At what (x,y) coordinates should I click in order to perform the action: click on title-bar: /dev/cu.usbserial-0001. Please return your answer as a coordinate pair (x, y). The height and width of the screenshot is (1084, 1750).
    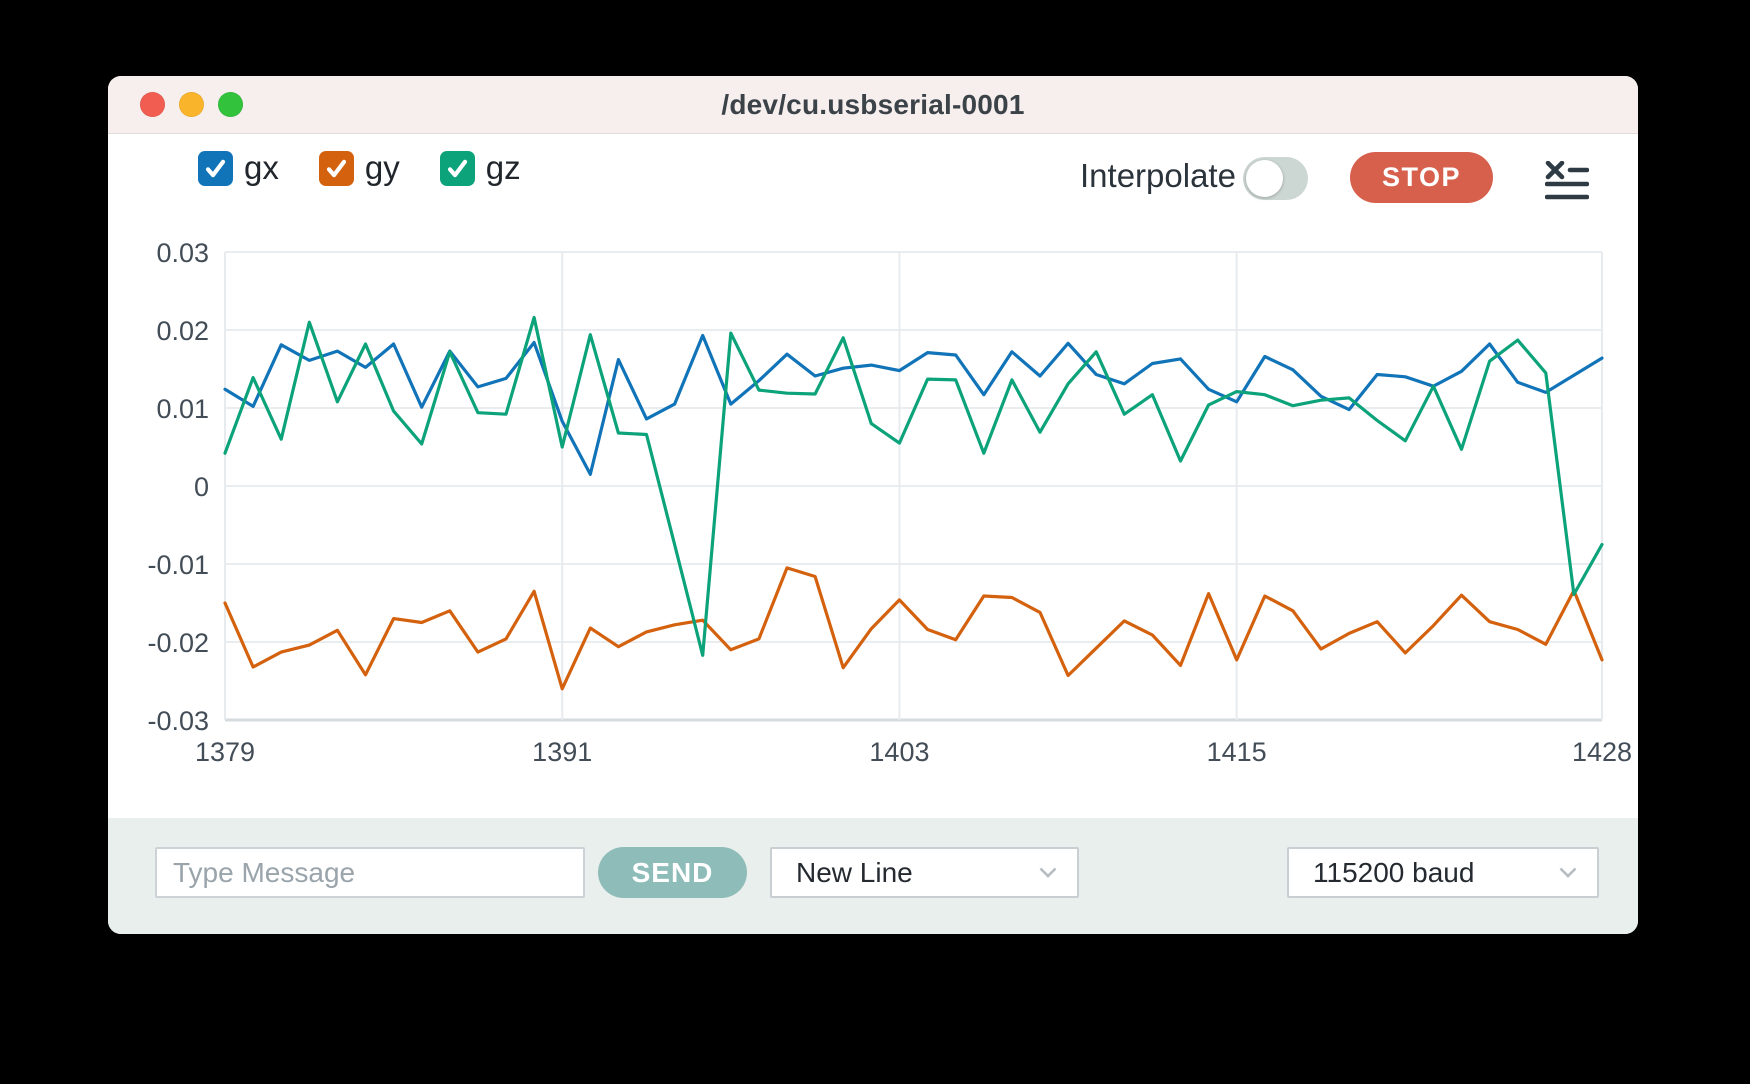
    Looking at the image, I should click on (873, 105).